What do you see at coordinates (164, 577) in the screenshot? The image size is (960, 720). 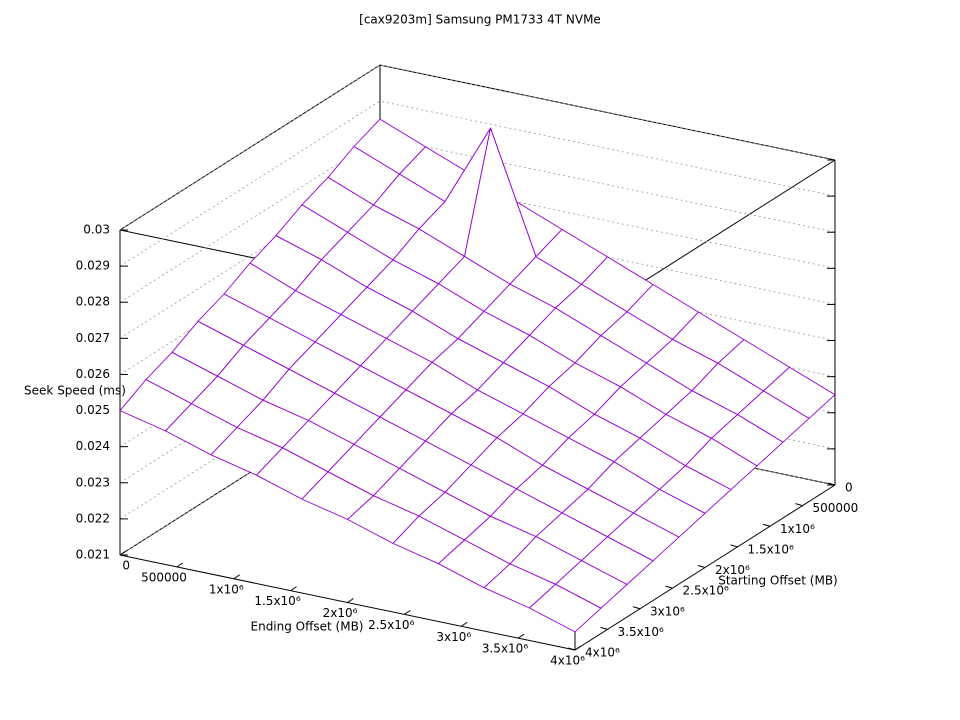 I see `y-tick-label: 500000` at bounding box center [164, 577].